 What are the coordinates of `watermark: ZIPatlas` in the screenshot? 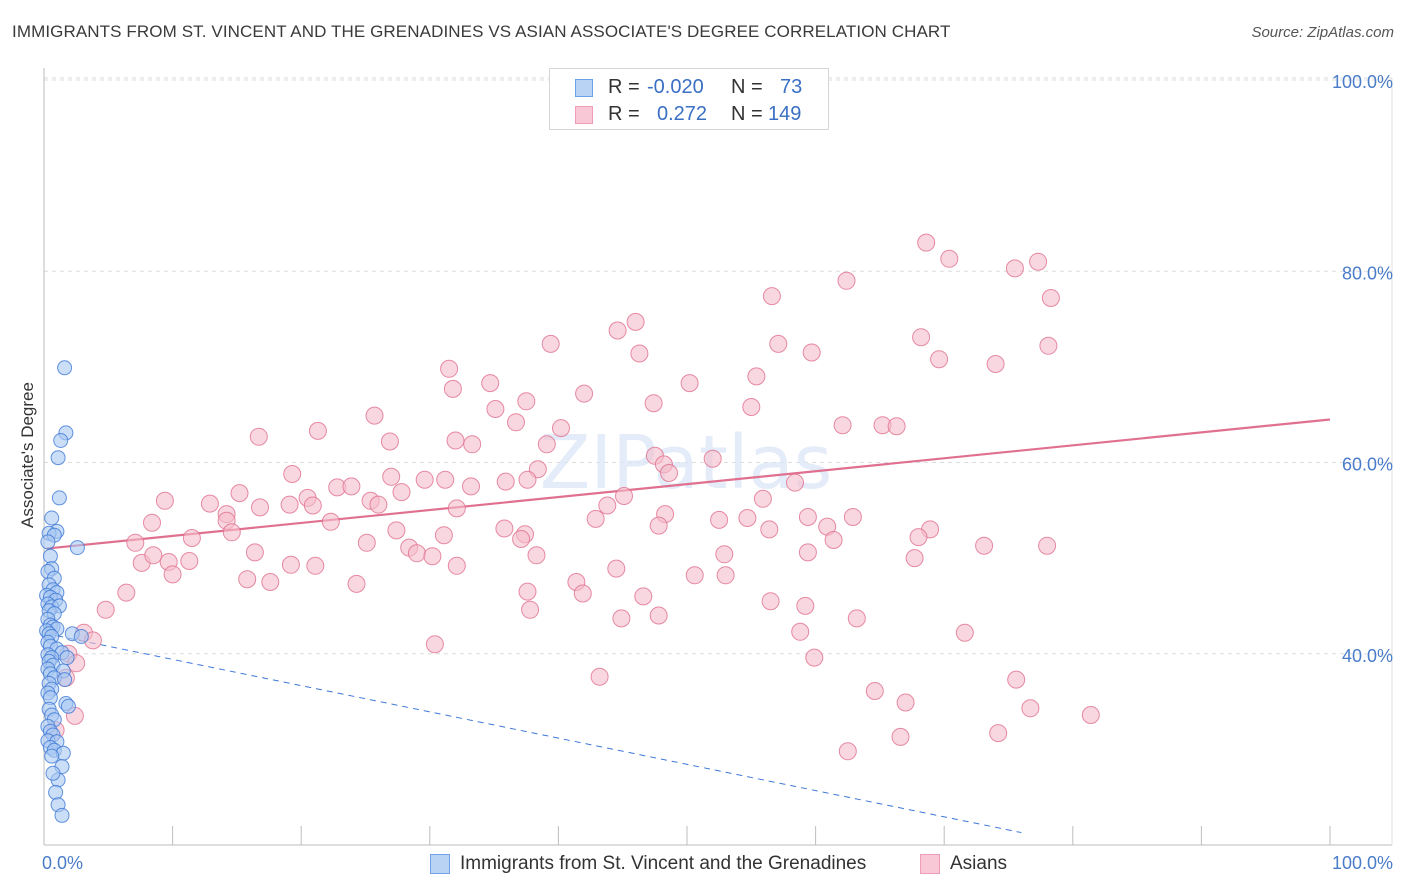 It's located at (686, 463).